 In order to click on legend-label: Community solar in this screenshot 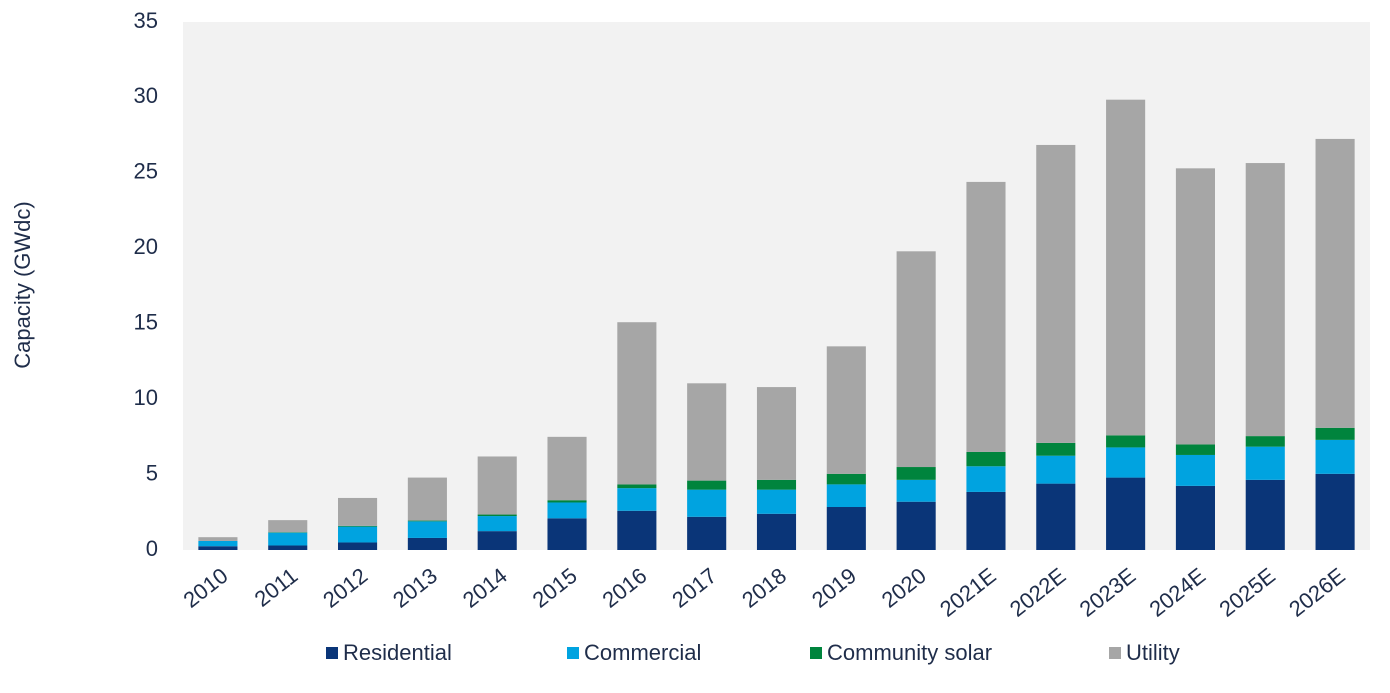, I will do `click(909, 652)`.